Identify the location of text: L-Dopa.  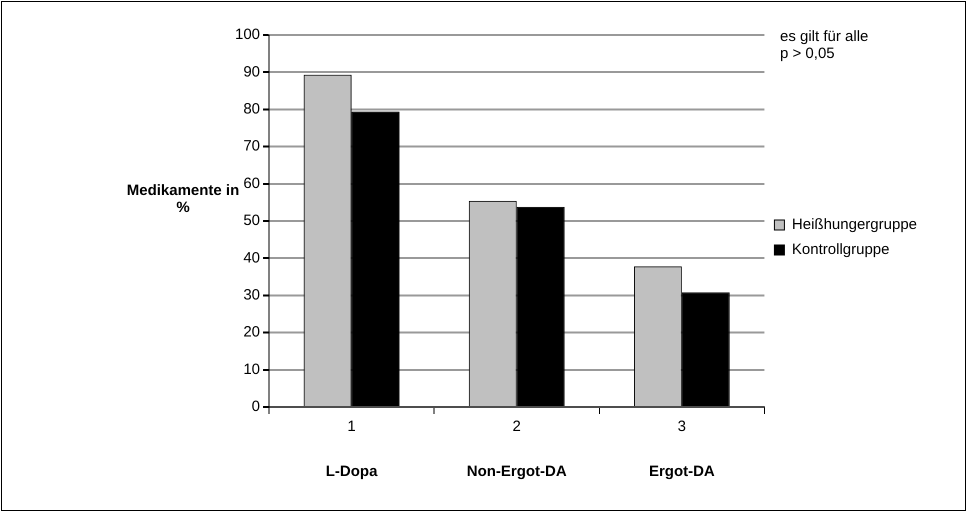
(352, 471).